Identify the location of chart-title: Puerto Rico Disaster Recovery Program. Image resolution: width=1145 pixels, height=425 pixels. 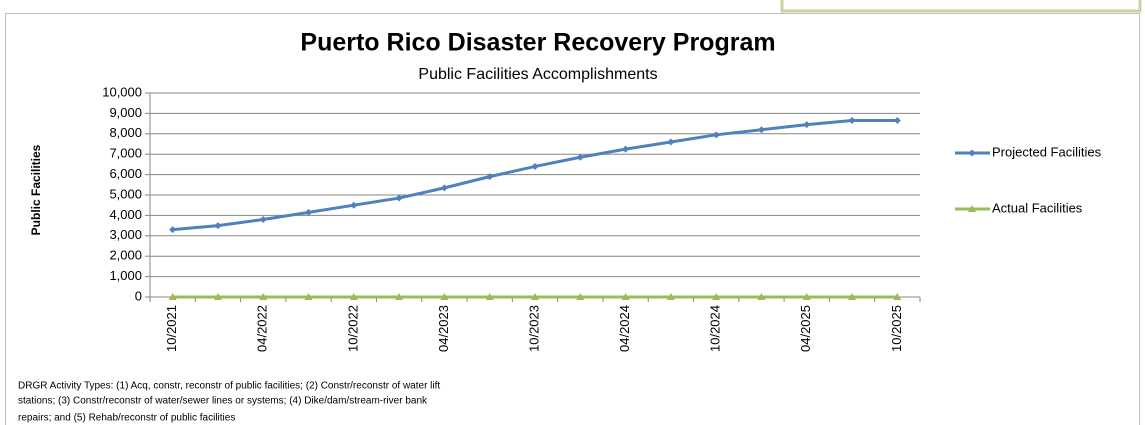
(537, 43).